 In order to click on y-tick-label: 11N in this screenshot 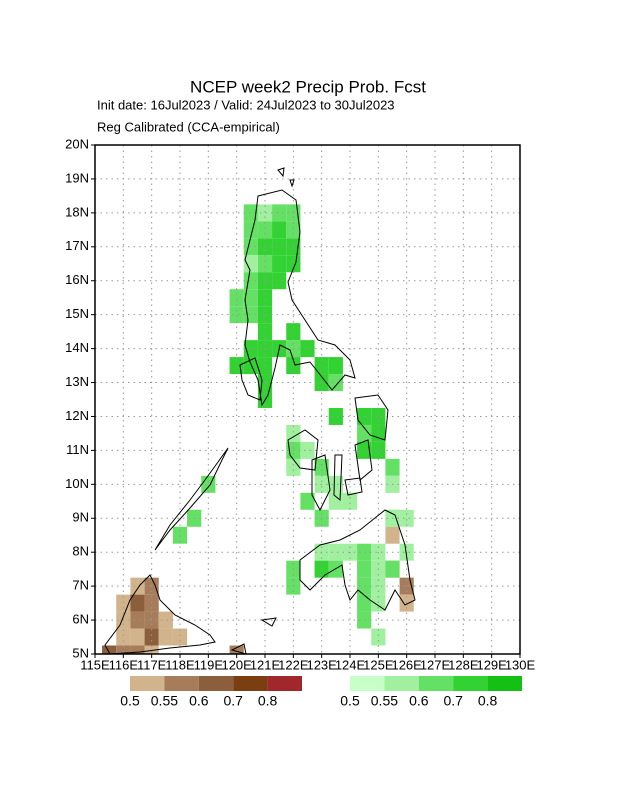, I will do `click(77, 449)`.